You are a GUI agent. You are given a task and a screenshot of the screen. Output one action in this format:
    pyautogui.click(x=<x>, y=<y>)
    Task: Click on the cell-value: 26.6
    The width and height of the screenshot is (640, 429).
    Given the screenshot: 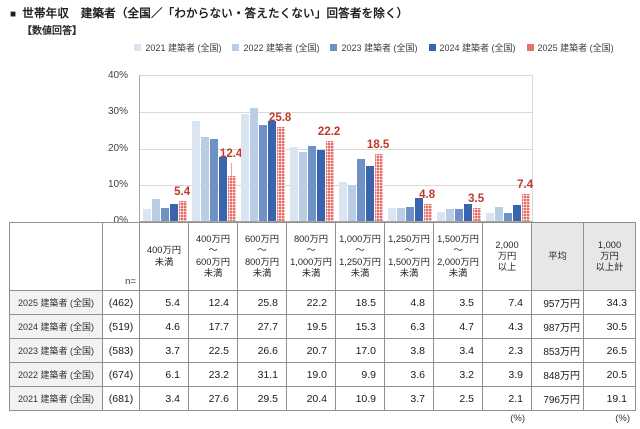 What is the action you would take?
    pyautogui.click(x=262, y=350)
    